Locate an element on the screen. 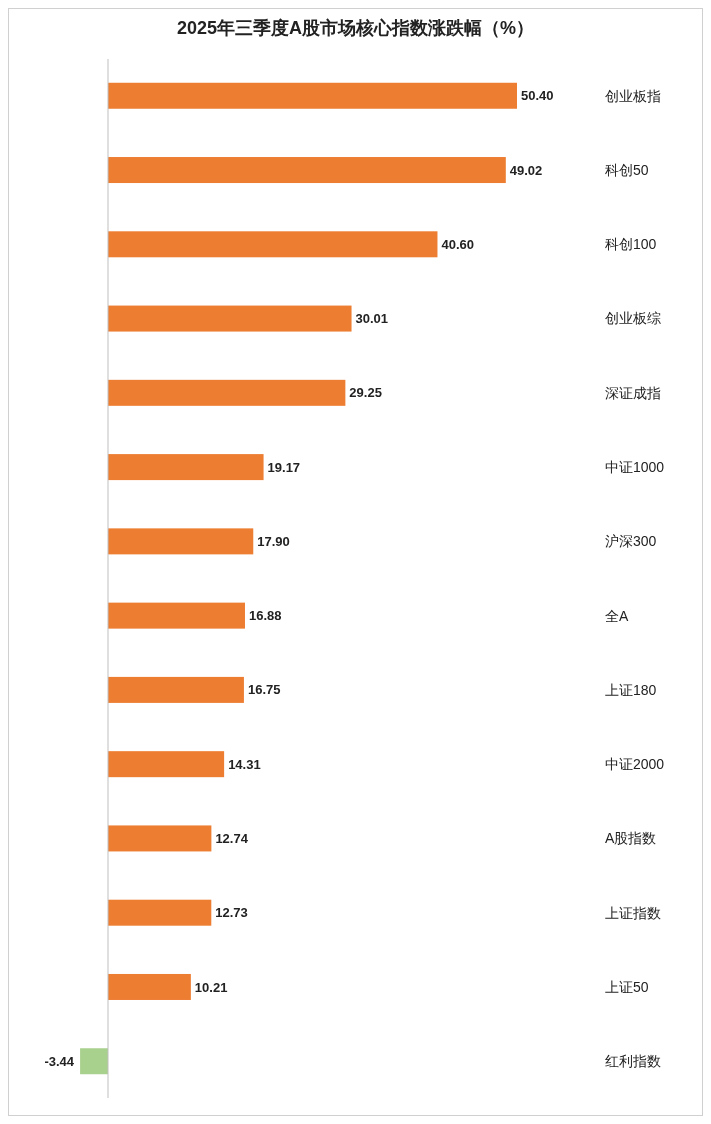 The height and width of the screenshot is (1124, 711). y-tick-label: 科创50 is located at coordinates (627, 169).